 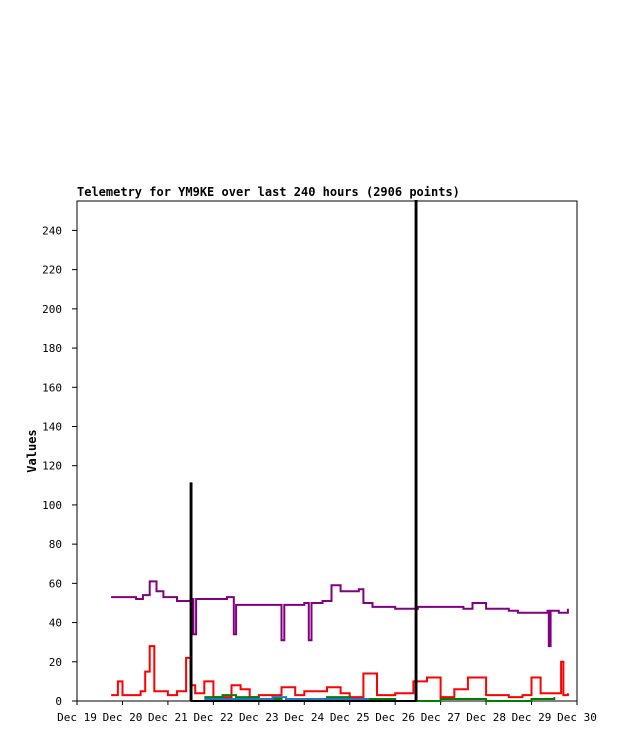 I want to click on x-tick-label: Dec 21, so click(x=168, y=717).